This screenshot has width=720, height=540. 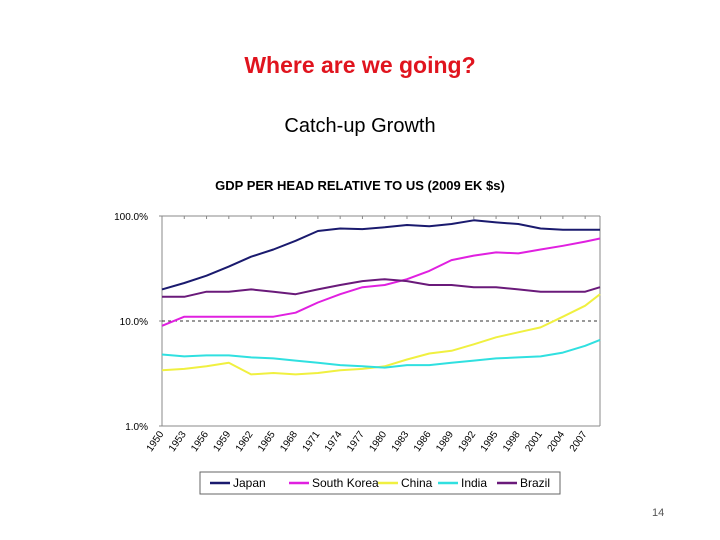 What do you see at coordinates (312, 441) in the screenshot?
I see `x-tick-label: 1971` at bounding box center [312, 441].